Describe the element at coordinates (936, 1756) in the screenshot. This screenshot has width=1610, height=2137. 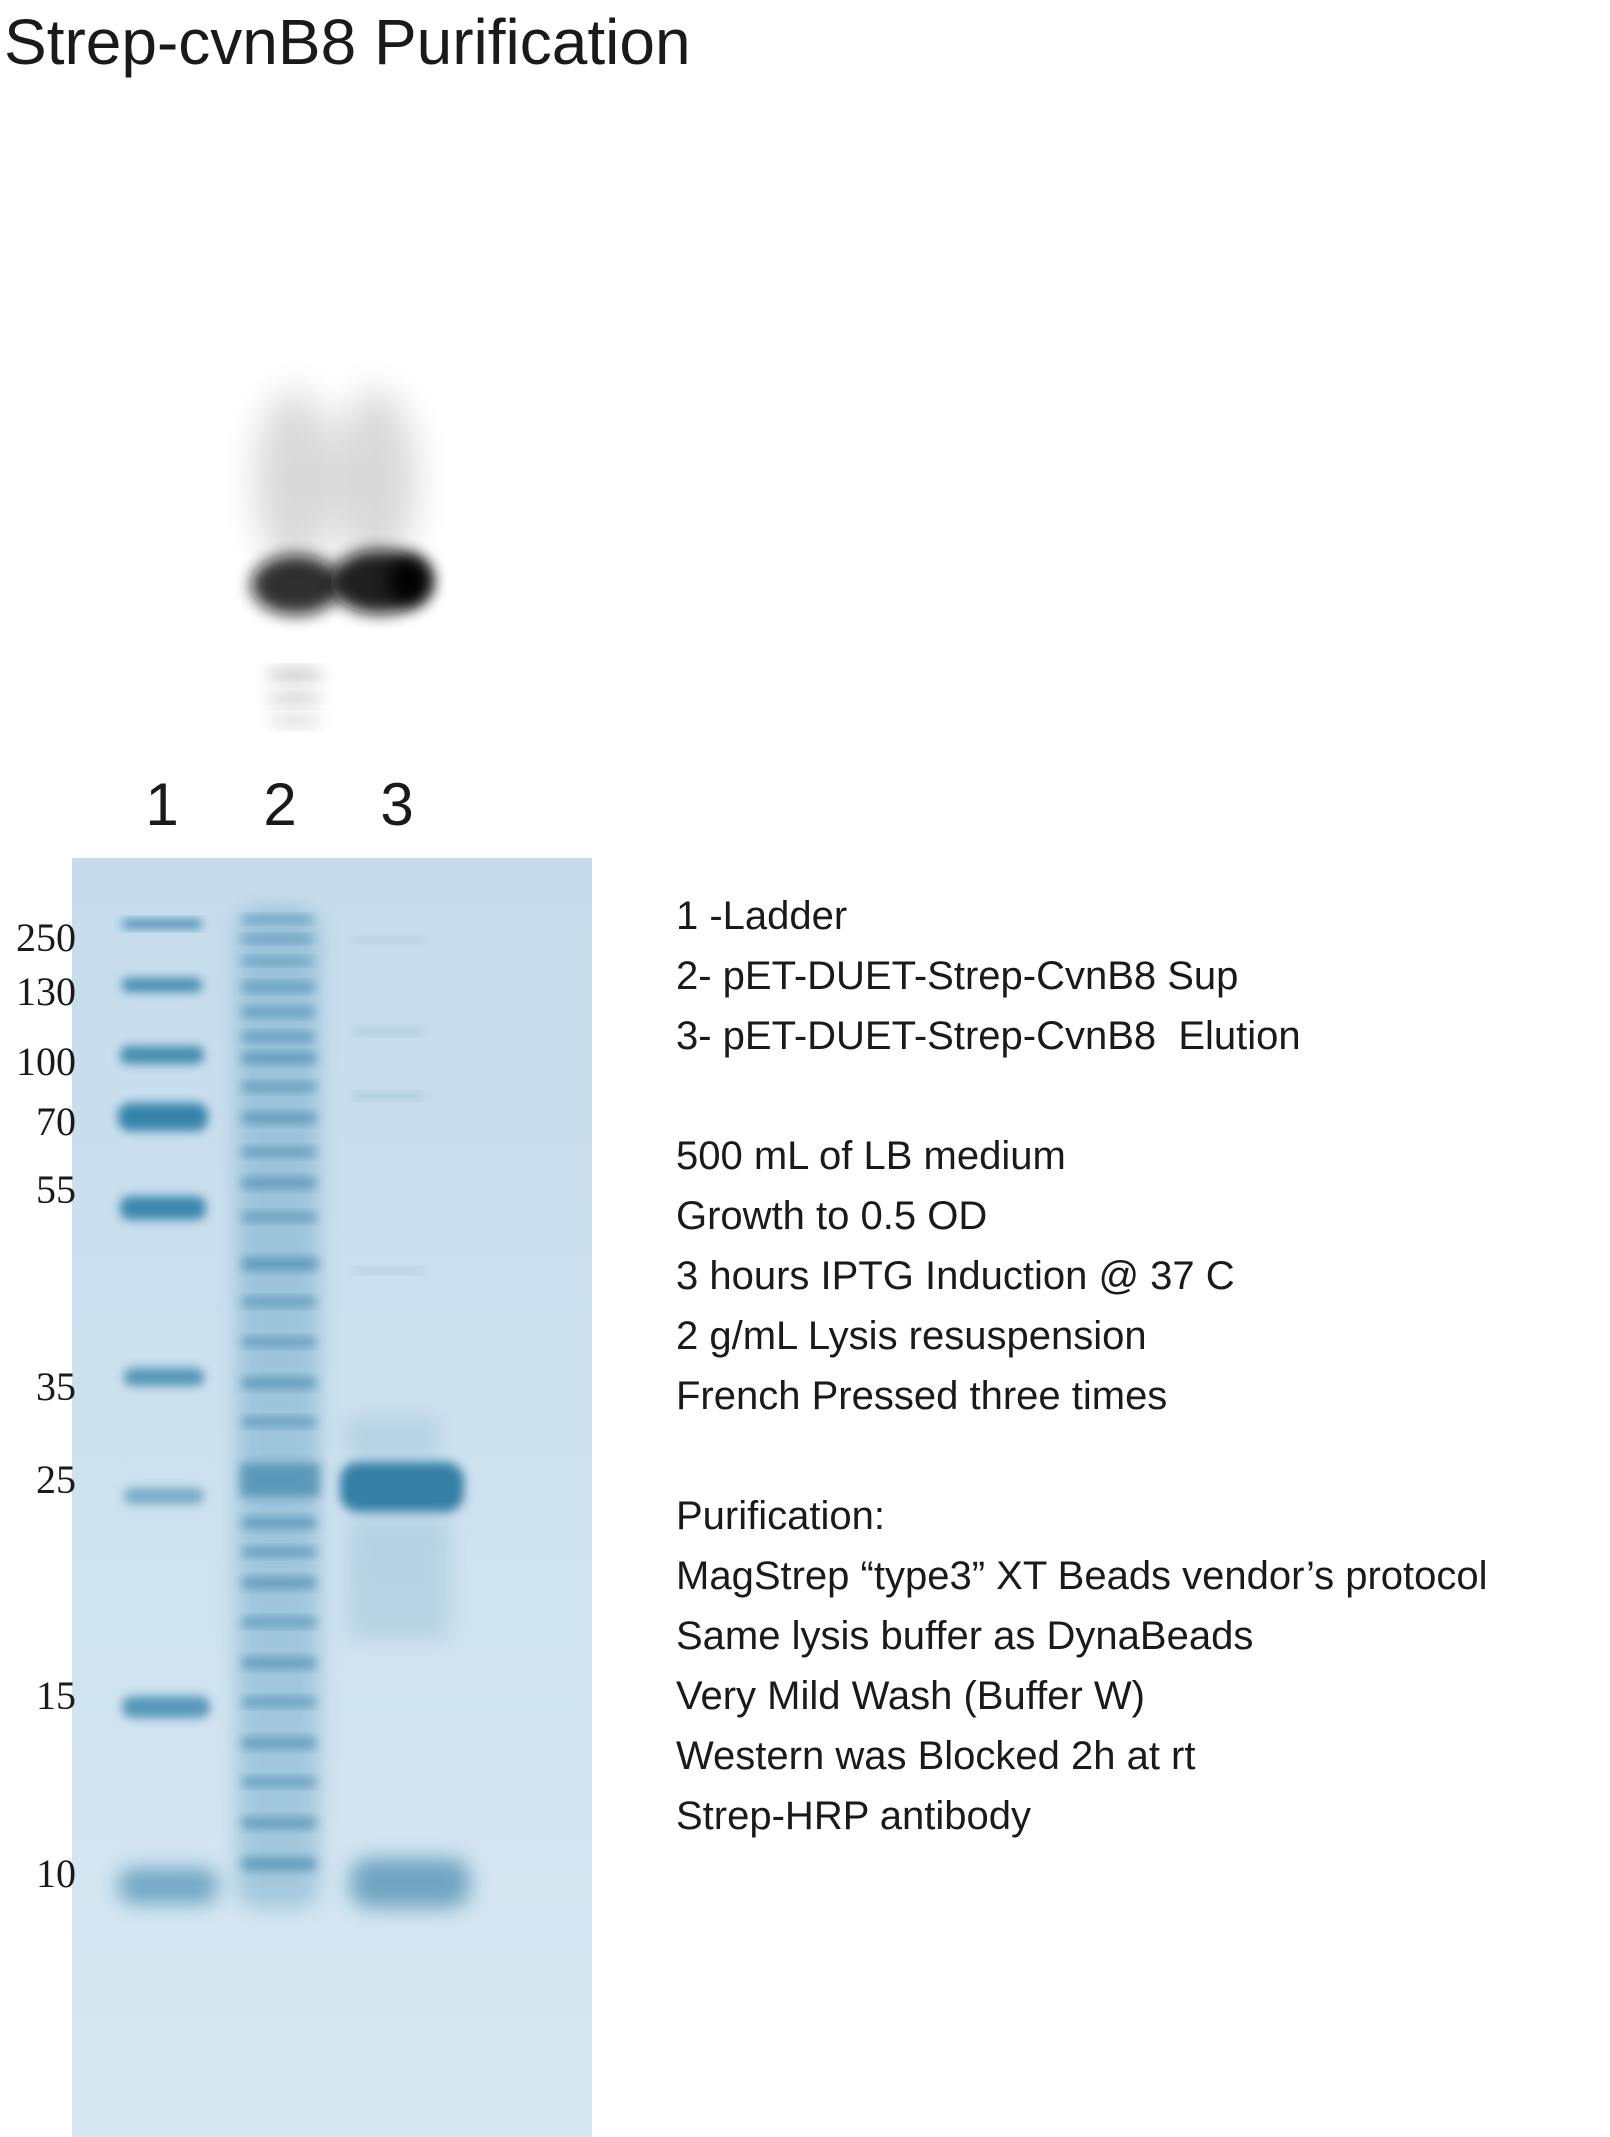
I see `purification-step-4: Western was Blocked 2h at rt` at that location.